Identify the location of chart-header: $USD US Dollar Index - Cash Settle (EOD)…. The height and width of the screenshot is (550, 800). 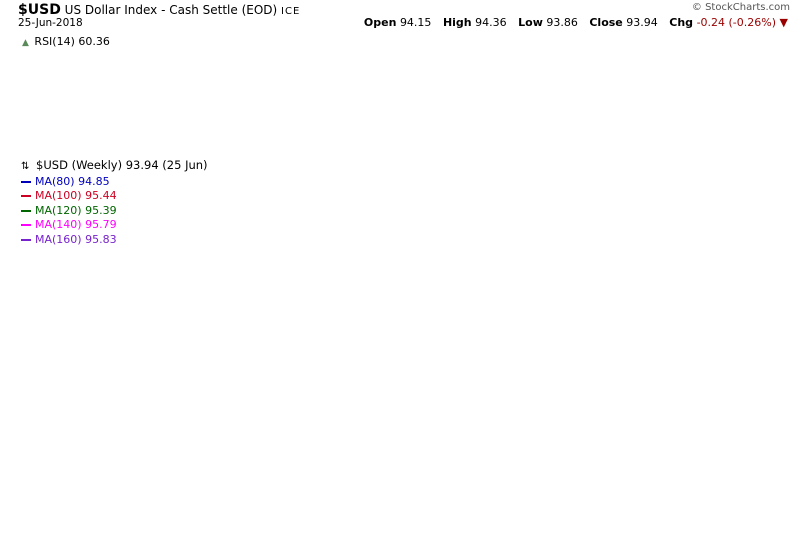
(159, 10).